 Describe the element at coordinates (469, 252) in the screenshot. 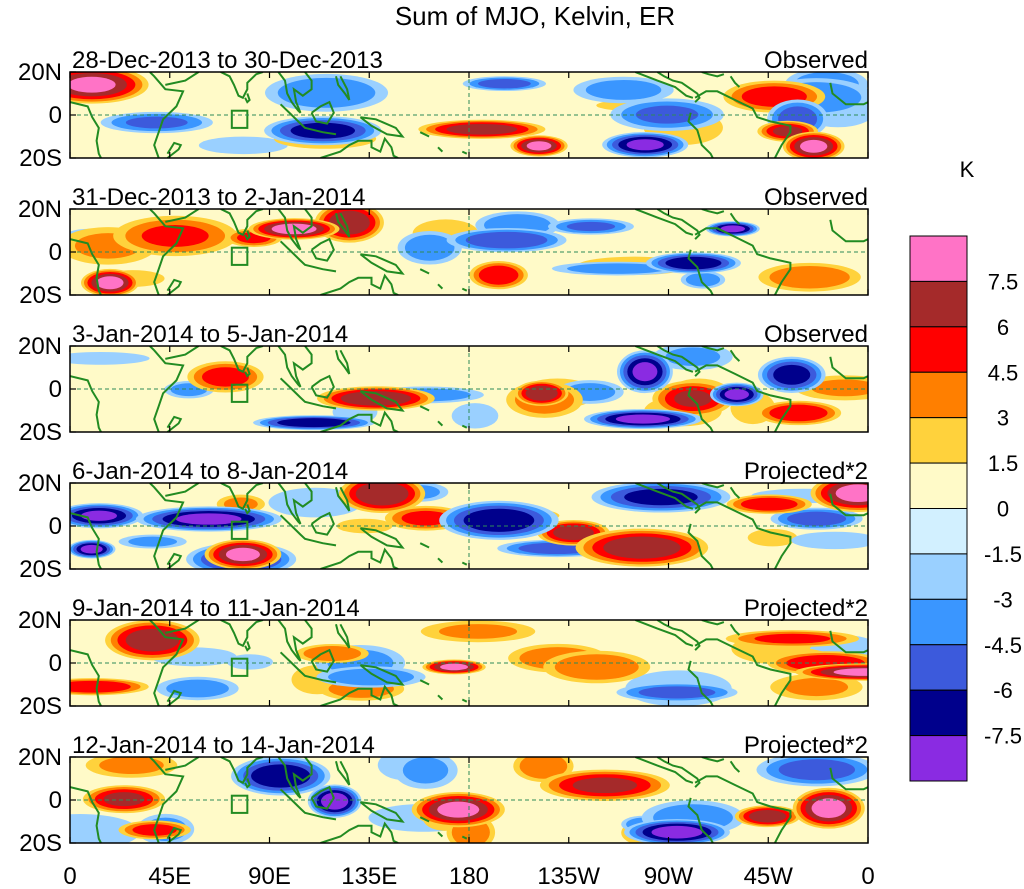

I see `coastlines` at that location.